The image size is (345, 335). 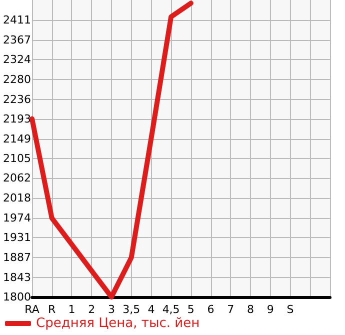 What do you see at coordinates (16, 297) in the screenshot?
I see `y-tick-label: 1800` at bounding box center [16, 297].